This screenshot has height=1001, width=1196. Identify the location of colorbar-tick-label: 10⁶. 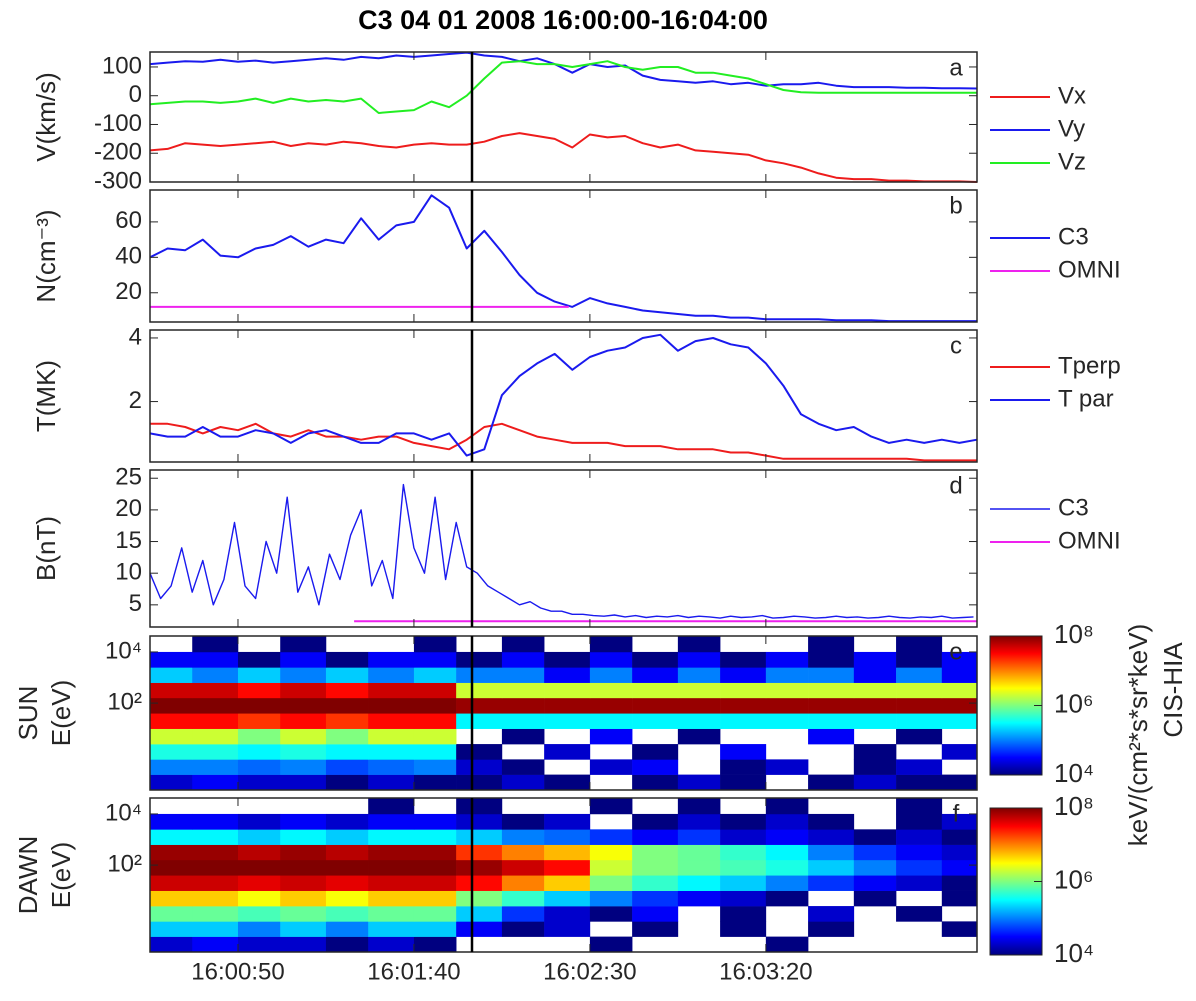
(1074, 703).